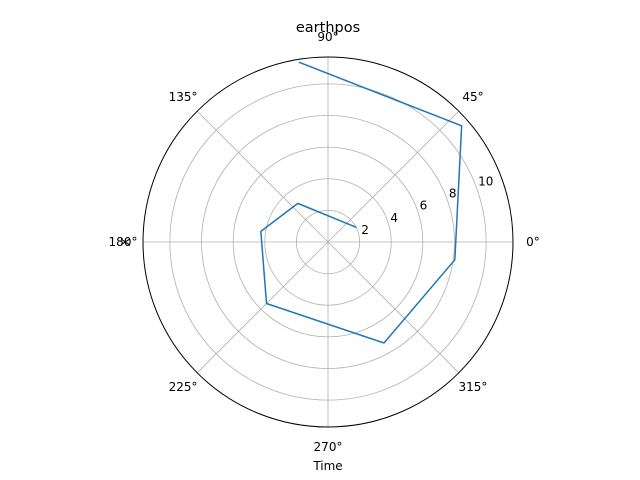 The height and width of the screenshot is (480, 640). Describe the element at coordinates (453, 194) in the screenshot. I see `r-tick-label: 8` at that location.